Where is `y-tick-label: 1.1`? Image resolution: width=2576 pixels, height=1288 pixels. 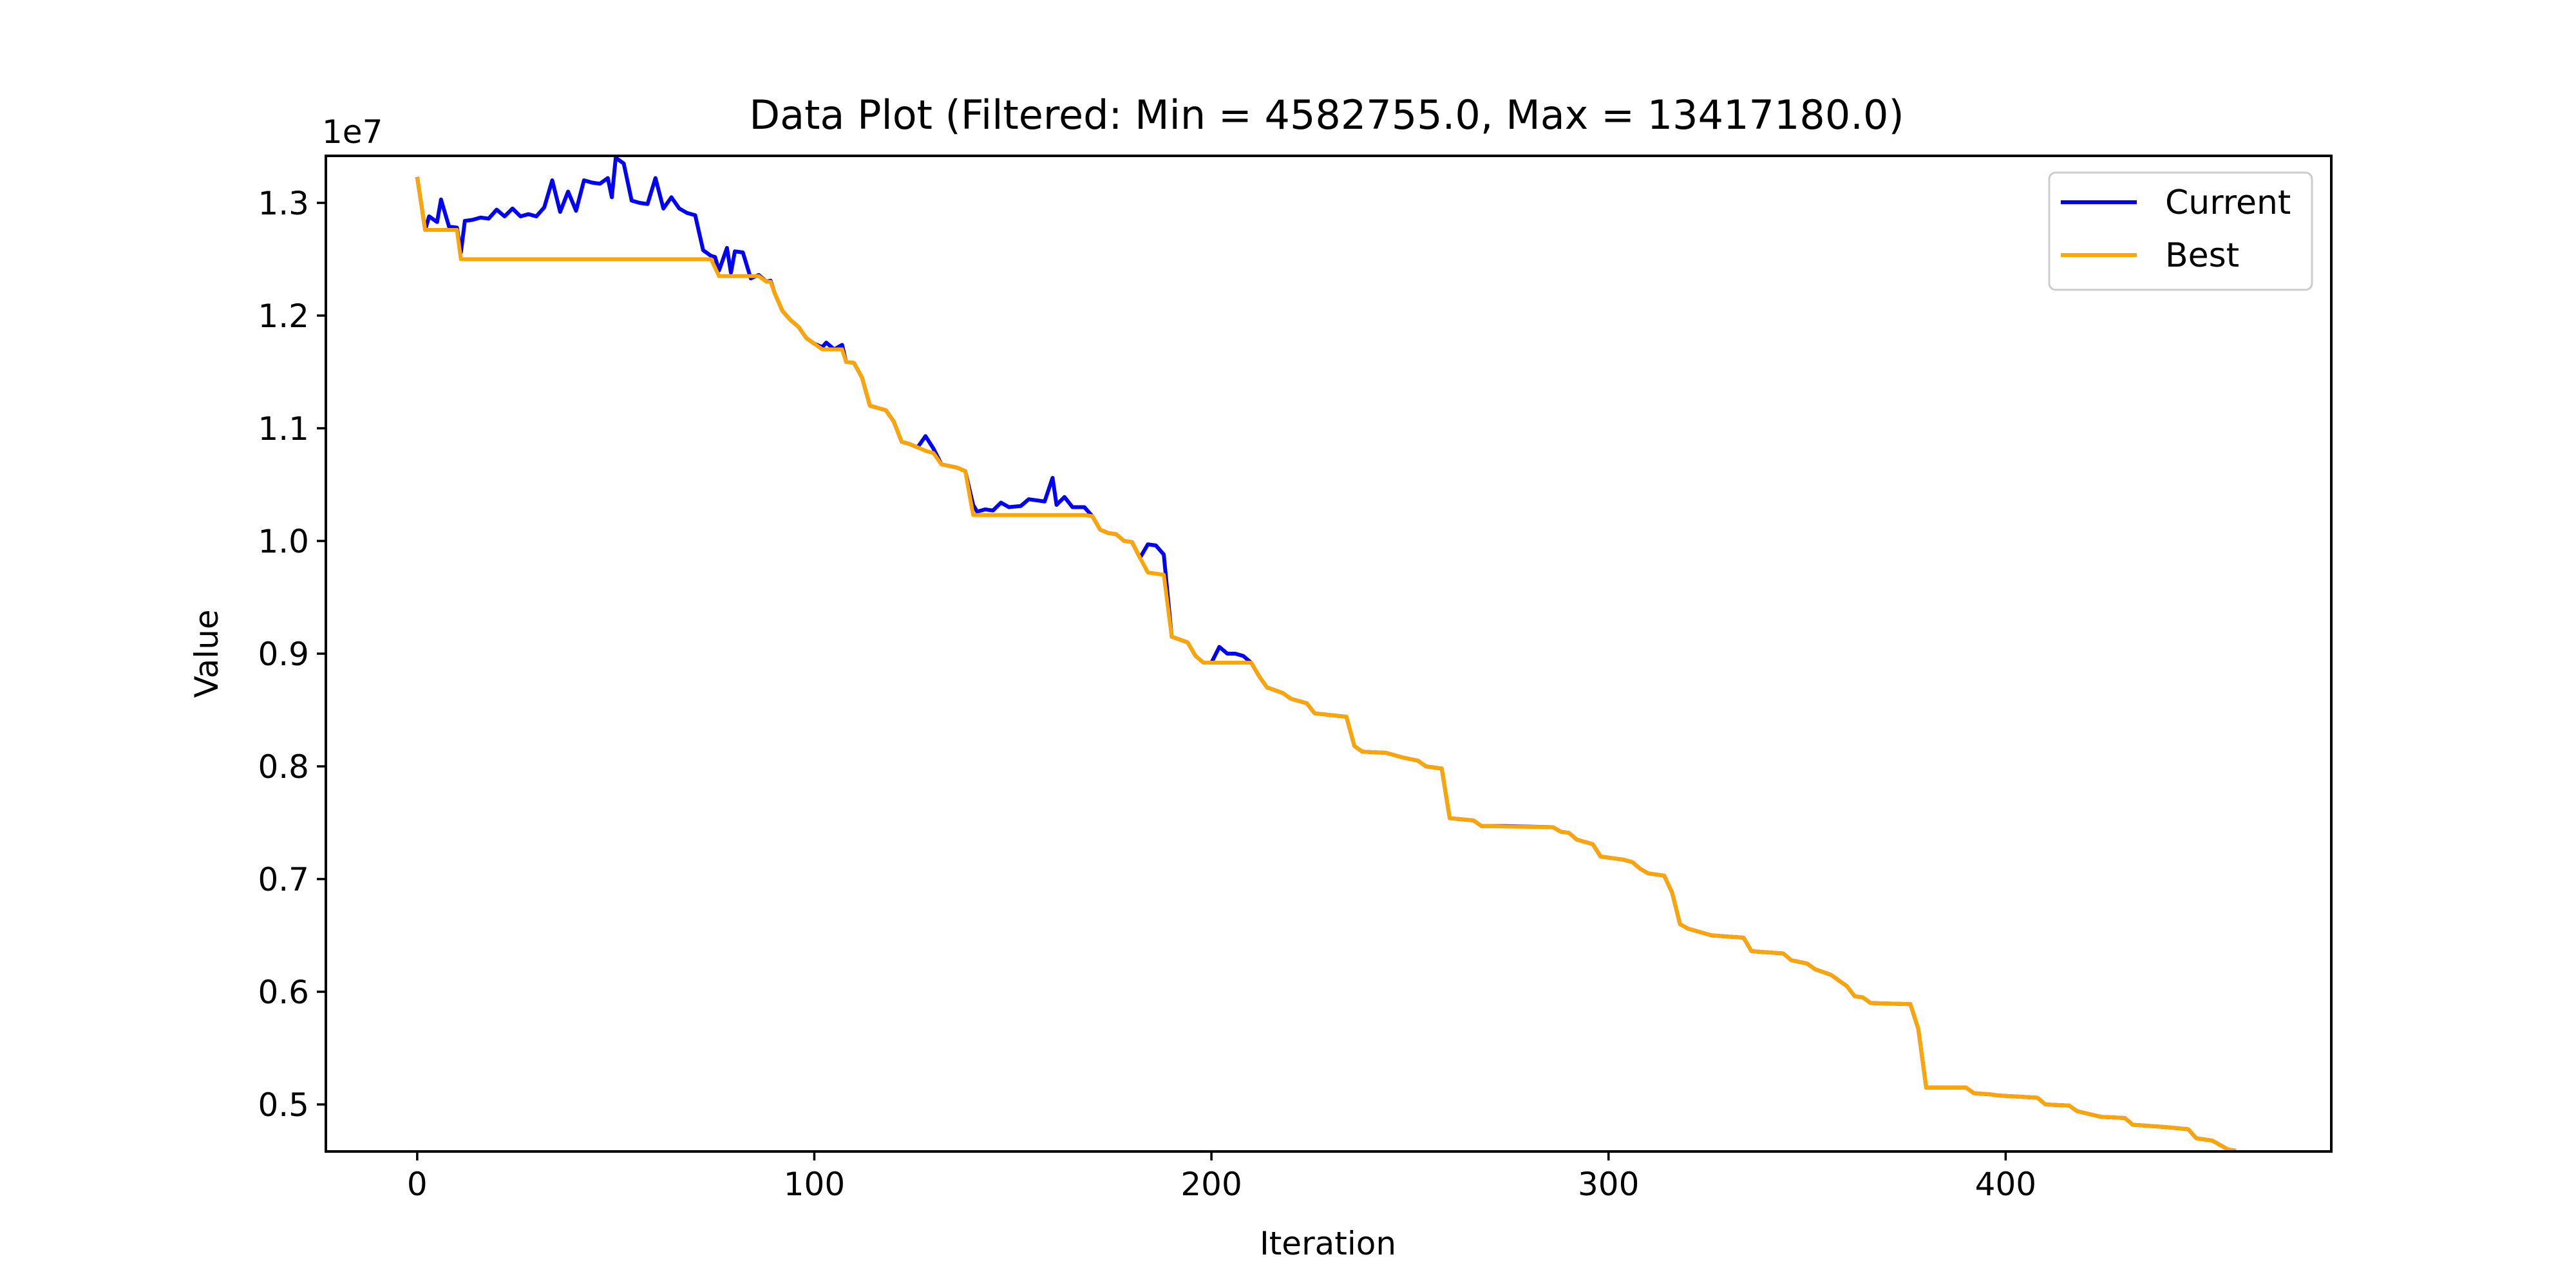 y-tick-label: 1.1 is located at coordinates (283, 429).